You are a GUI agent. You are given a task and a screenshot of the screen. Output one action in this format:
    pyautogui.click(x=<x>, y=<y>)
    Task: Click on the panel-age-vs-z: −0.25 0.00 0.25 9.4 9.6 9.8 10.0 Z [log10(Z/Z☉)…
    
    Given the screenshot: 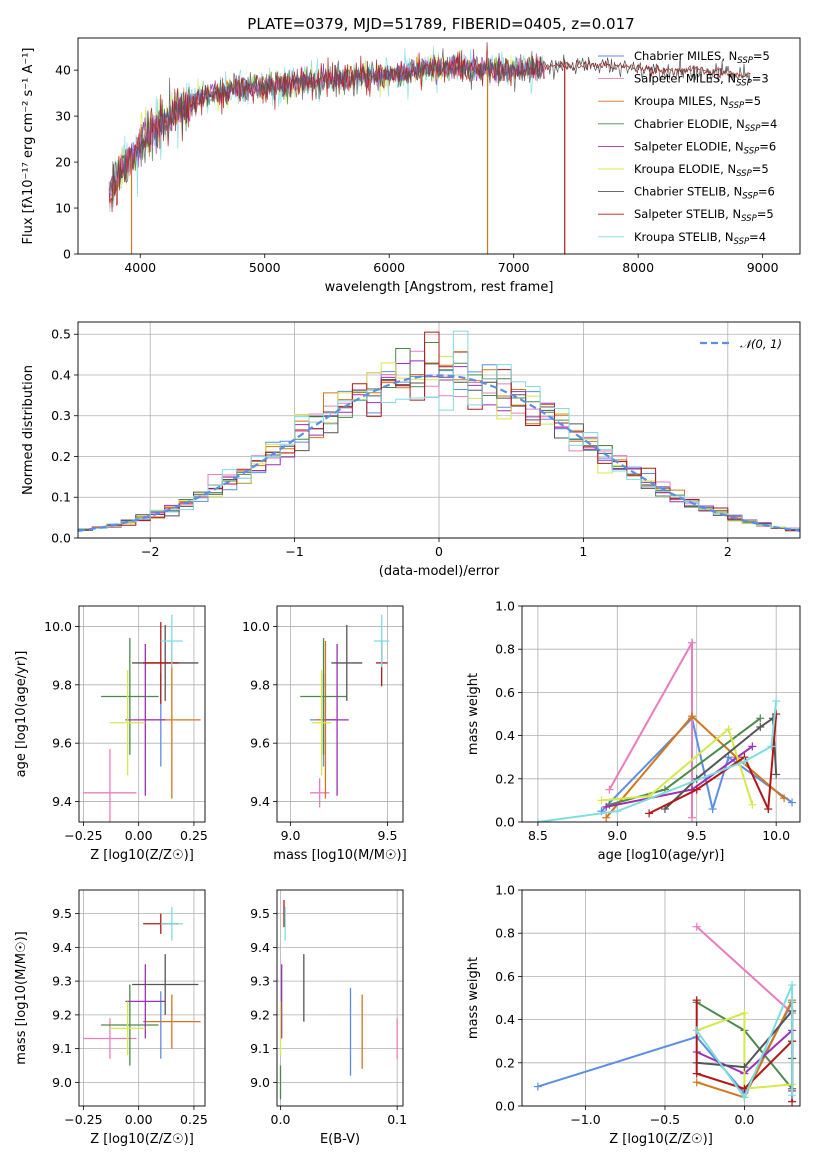 What is the action you would take?
    pyautogui.click(x=111, y=734)
    